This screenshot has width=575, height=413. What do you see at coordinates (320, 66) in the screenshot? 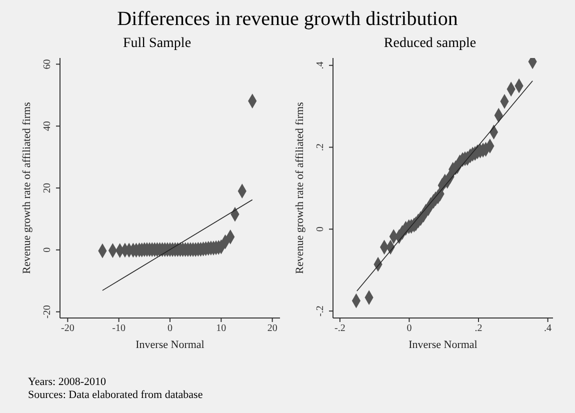
I see `y-tick-label: .4` at bounding box center [320, 66].